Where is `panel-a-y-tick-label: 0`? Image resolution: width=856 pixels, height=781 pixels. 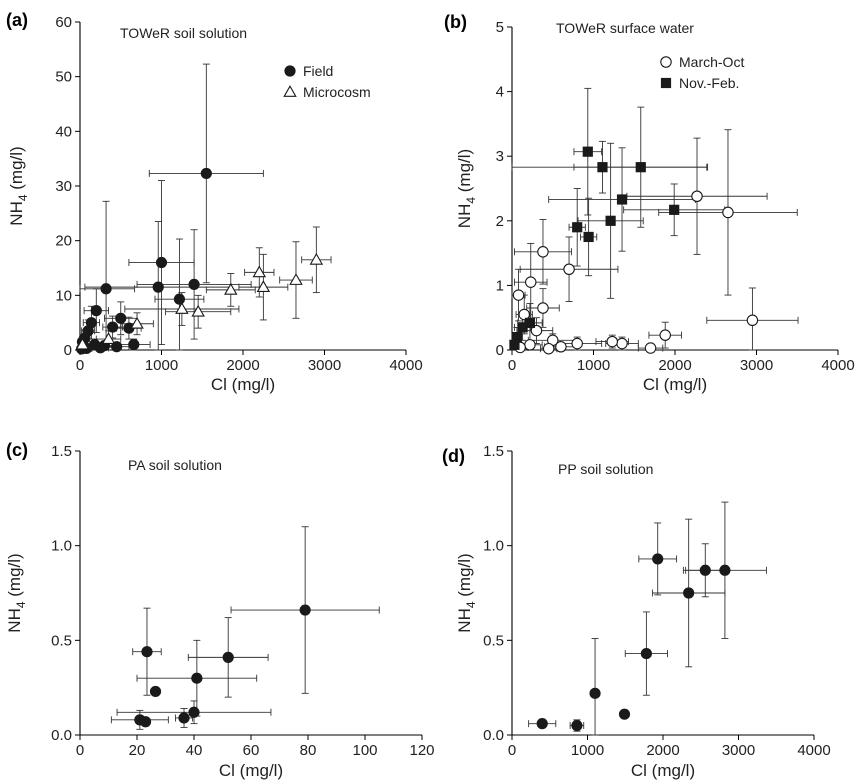
panel-a-y-tick-label: 0 is located at coordinates (68, 350).